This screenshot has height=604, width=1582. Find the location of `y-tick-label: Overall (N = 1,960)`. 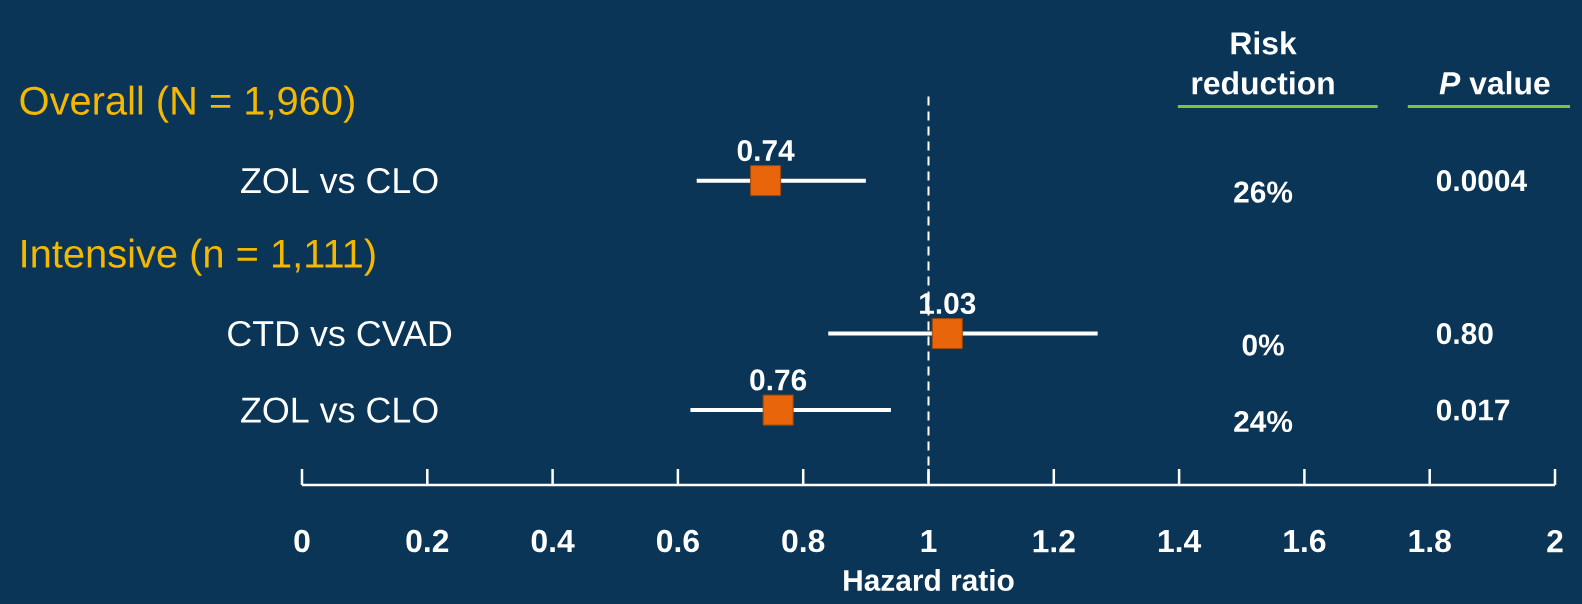

y-tick-label: Overall (N = 1,960) is located at coordinates (187, 104).